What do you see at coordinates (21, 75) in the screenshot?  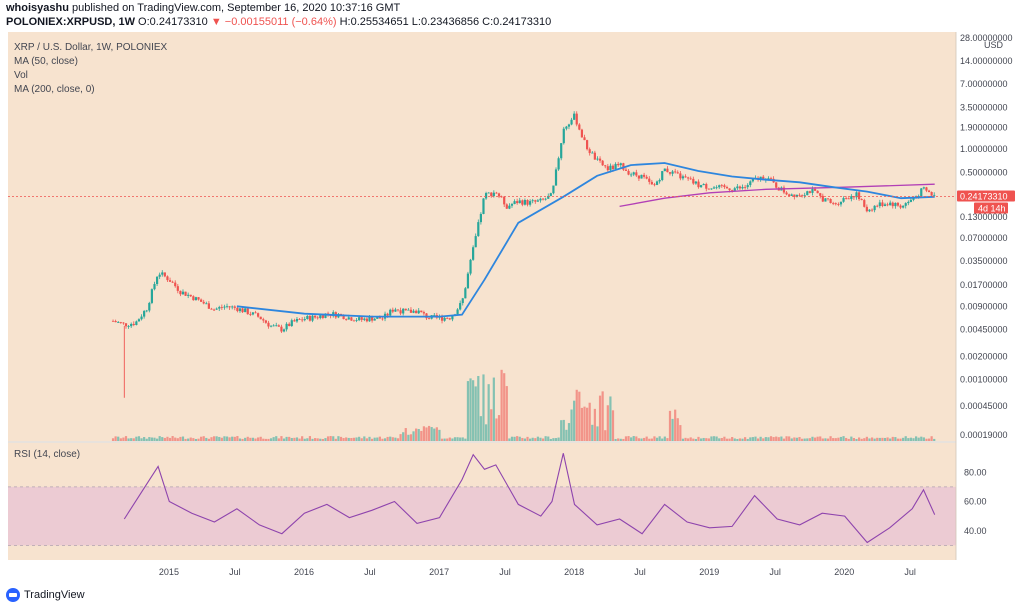 I see `legend-vol: Vol` at bounding box center [21, 75].